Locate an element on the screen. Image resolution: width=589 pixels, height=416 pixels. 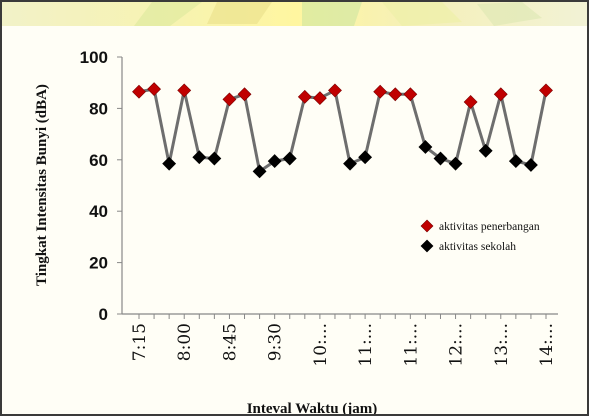
y-axis-title: Tingkat Intensitas Bunyi (dBA) is located at coordinates (42, 185).